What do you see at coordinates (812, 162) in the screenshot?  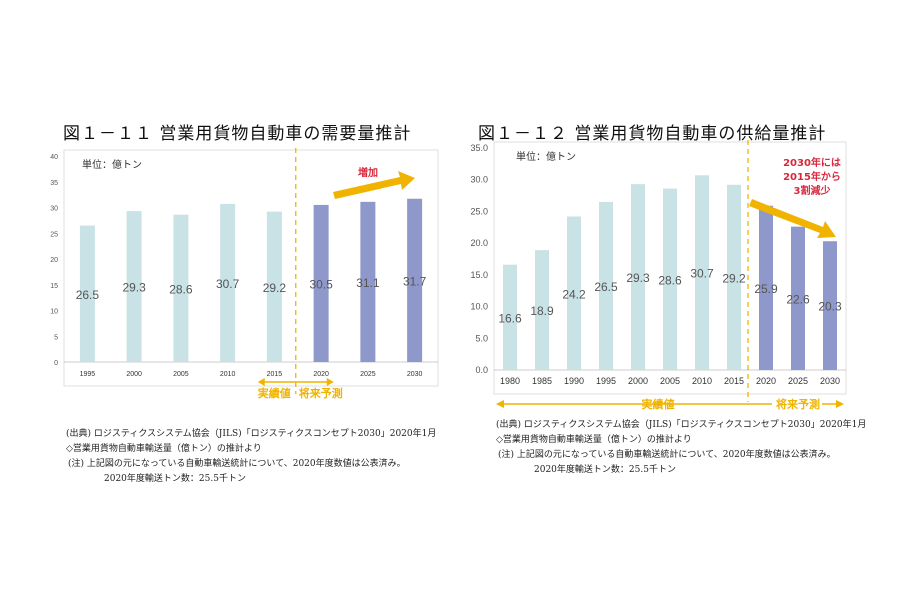 I see `chart2-callout-line: 2030年には` at bounding box center [812, 162].